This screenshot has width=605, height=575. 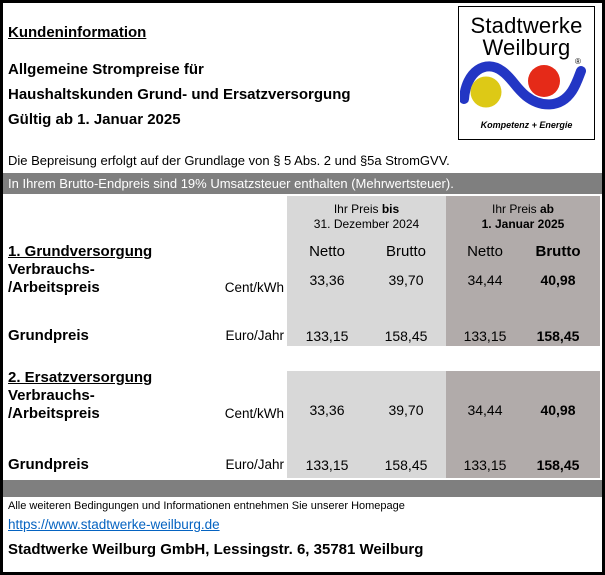 I want to click on registered-trademark-icon: ®, so click(x=578, y=61).